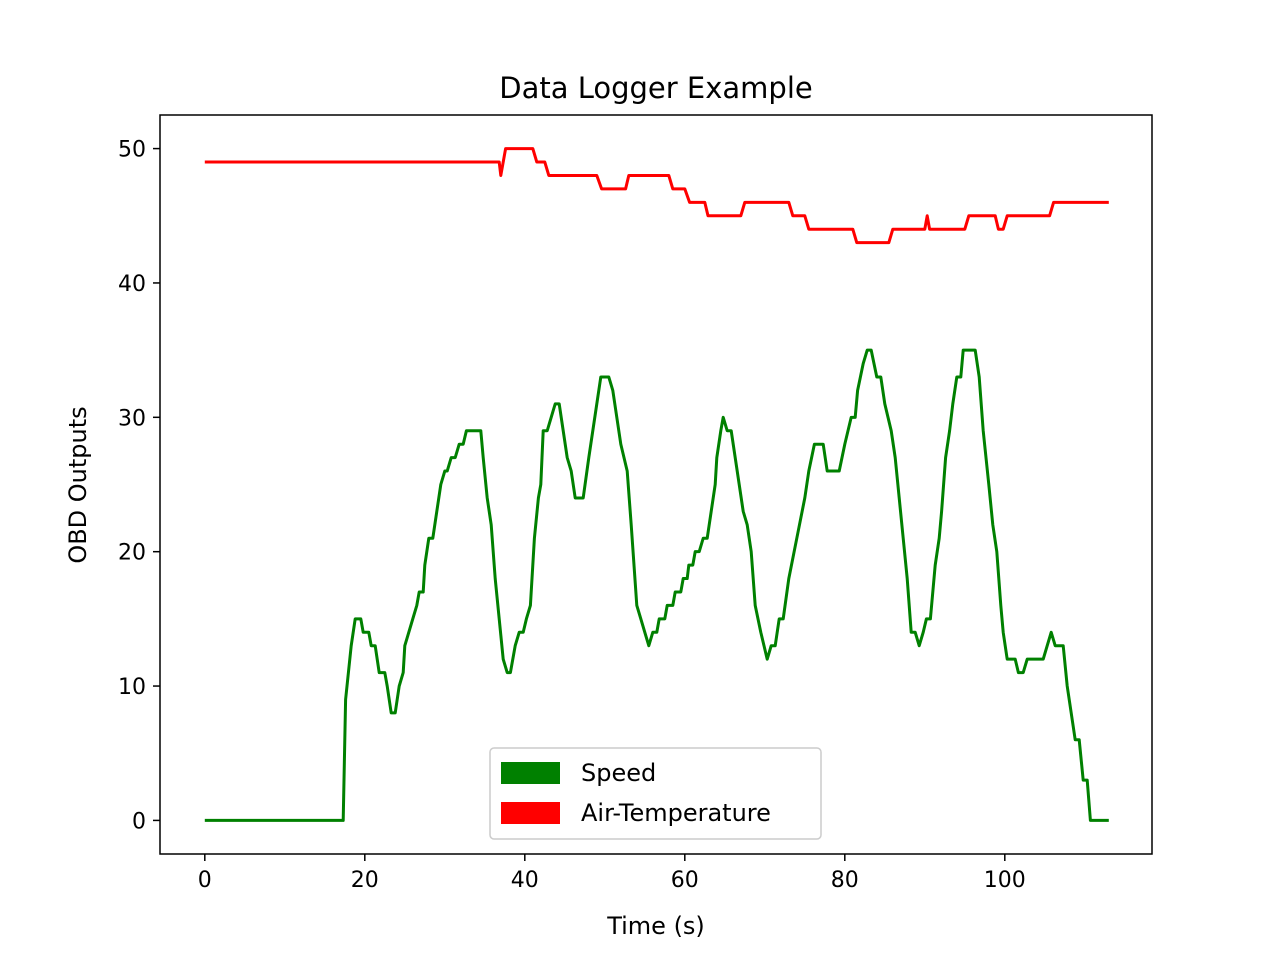  Describe the element at coordinates (132, 418) in the screenshot. I see `y-tick-label: 30` at that location.